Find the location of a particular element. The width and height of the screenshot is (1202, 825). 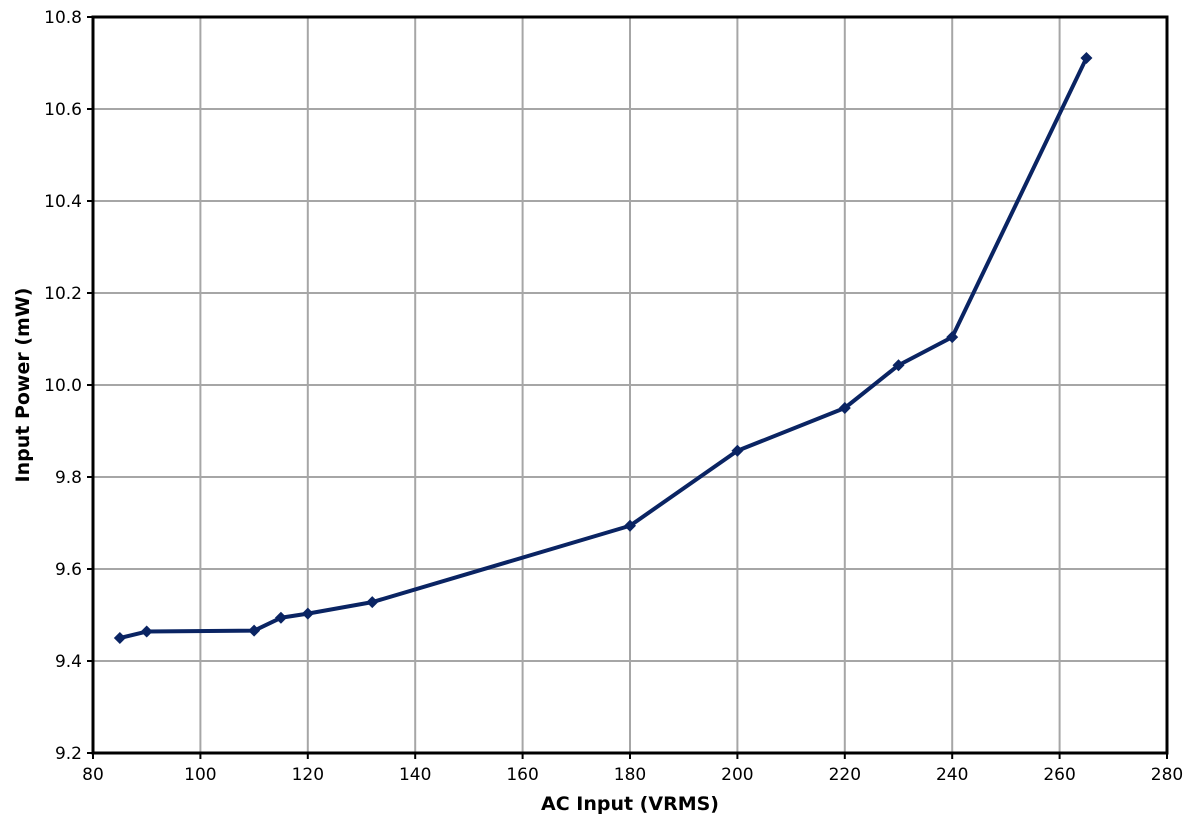

y-axis-title: Input Power (mW) is located at coordinates (23, 385).